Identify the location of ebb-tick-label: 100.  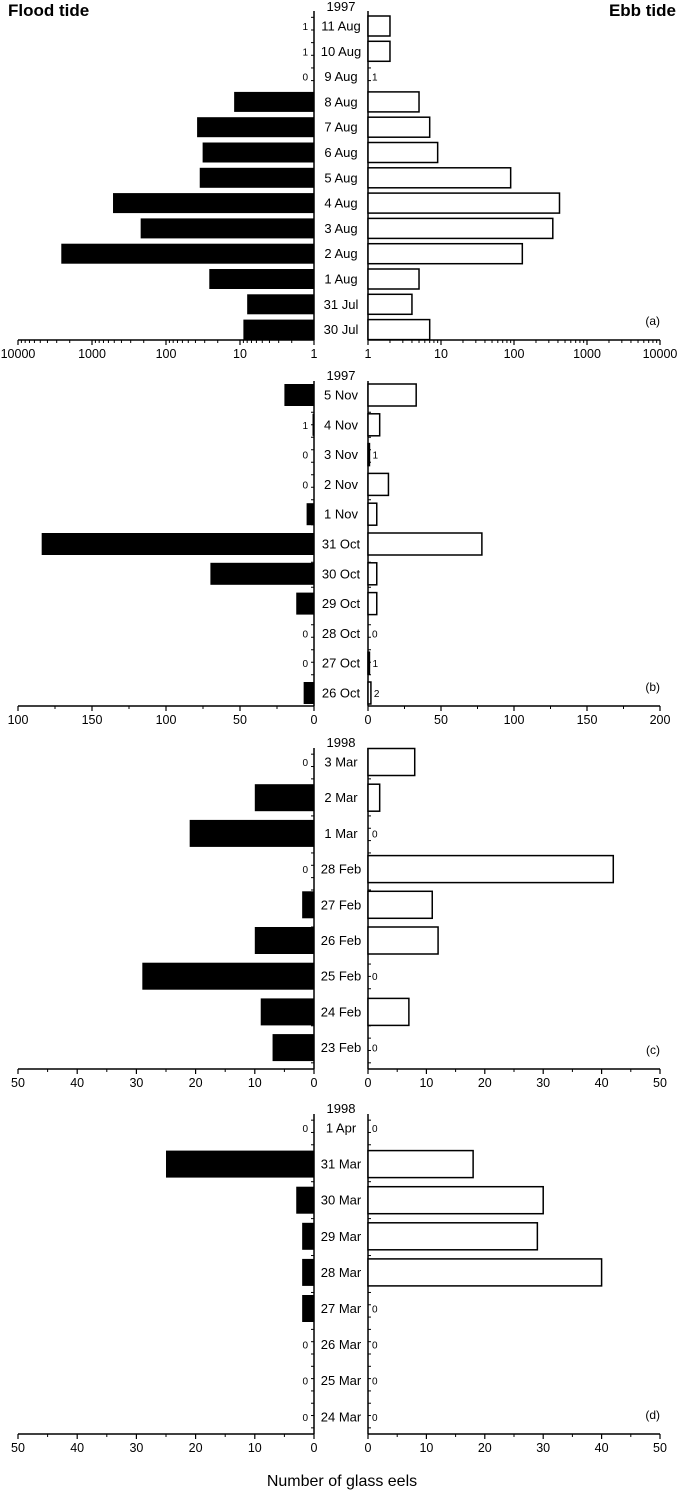
(514, 354).